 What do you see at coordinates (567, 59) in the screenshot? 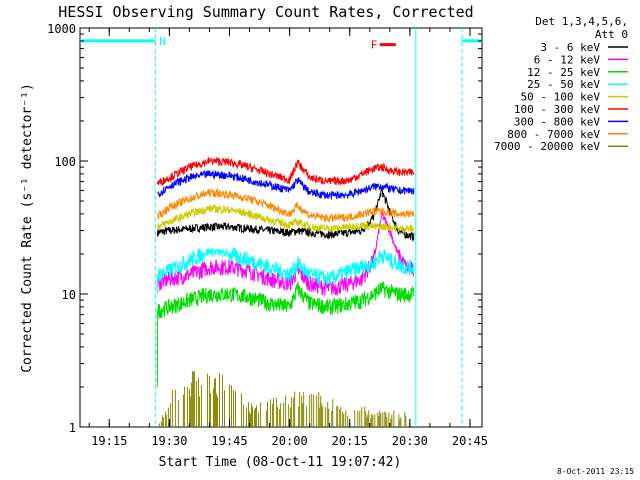
I see `legend-label-6-12-kev: 6 - 12 keV` at bounding box center [567, 59].